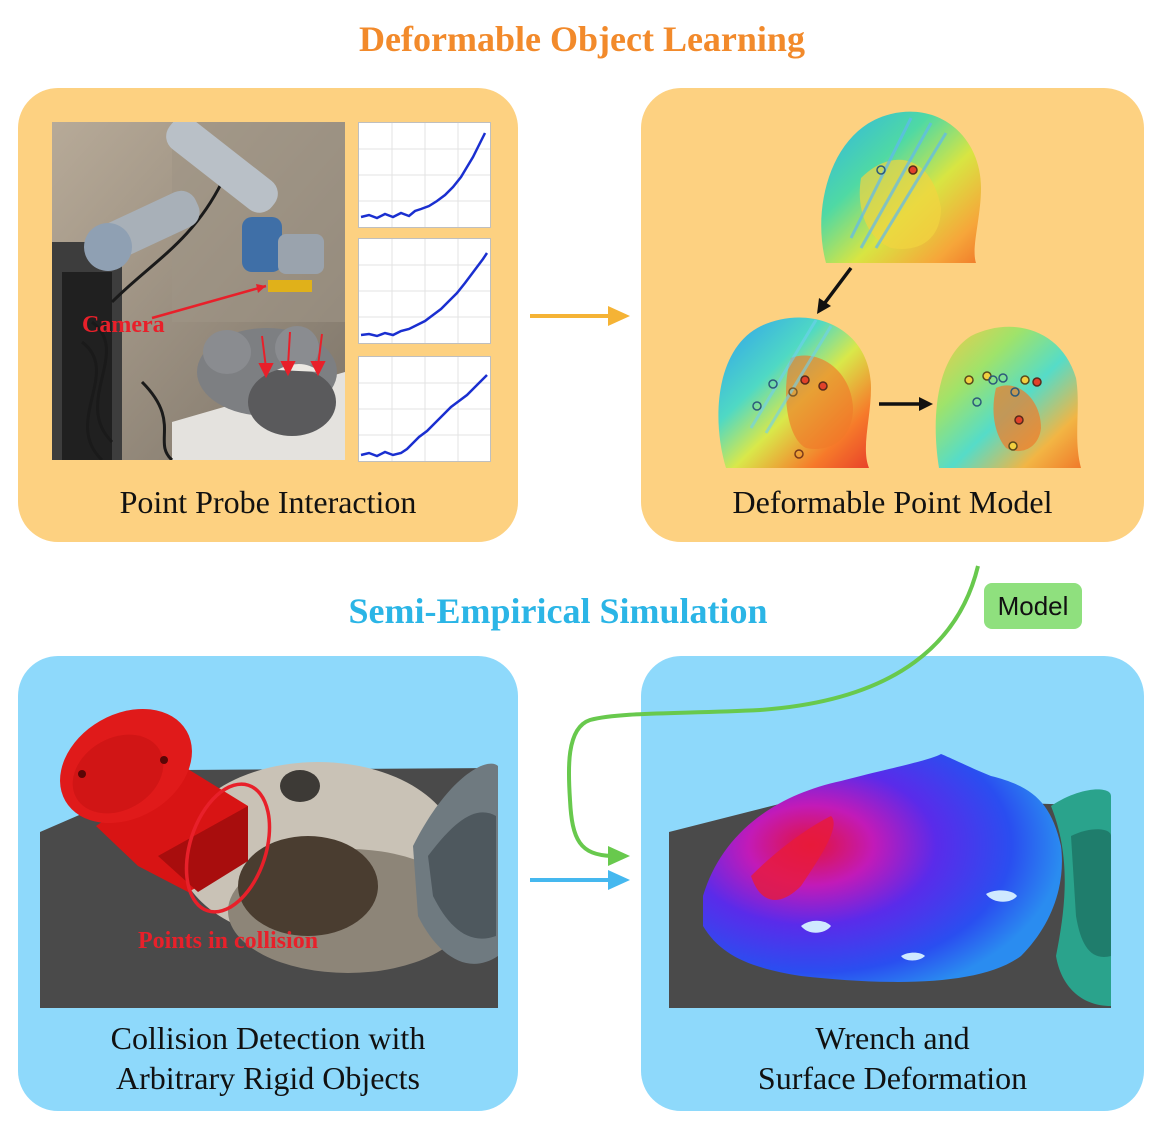  What do you see at coordinates (901, 187) in the screenshot?
I see `heatmap-top` at bounding box center [901, 187].